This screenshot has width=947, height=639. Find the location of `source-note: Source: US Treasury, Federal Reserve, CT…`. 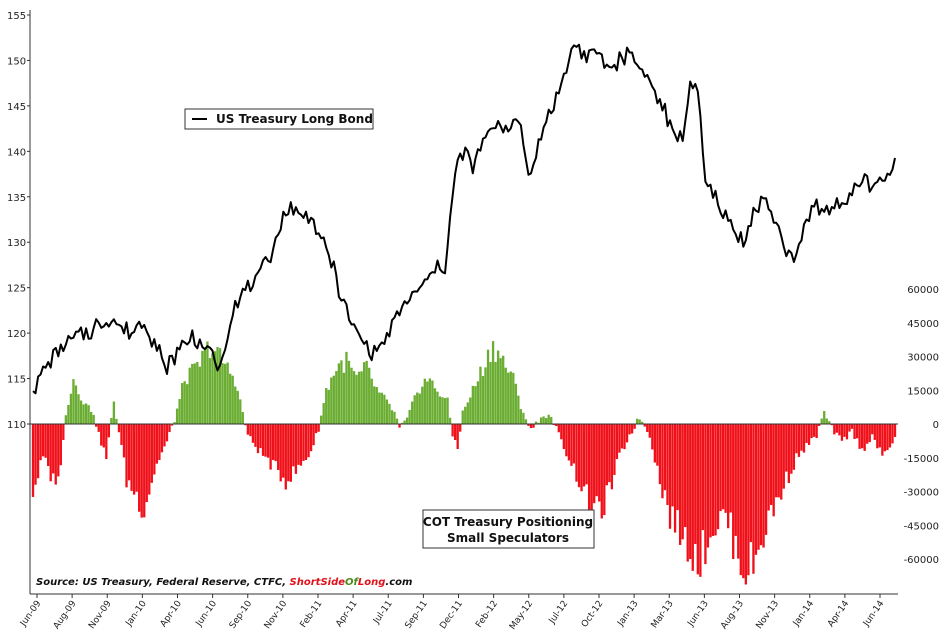

source-note: Source: US Treasury, Federal Reserve, CT… is located at coordinates (224, 582).